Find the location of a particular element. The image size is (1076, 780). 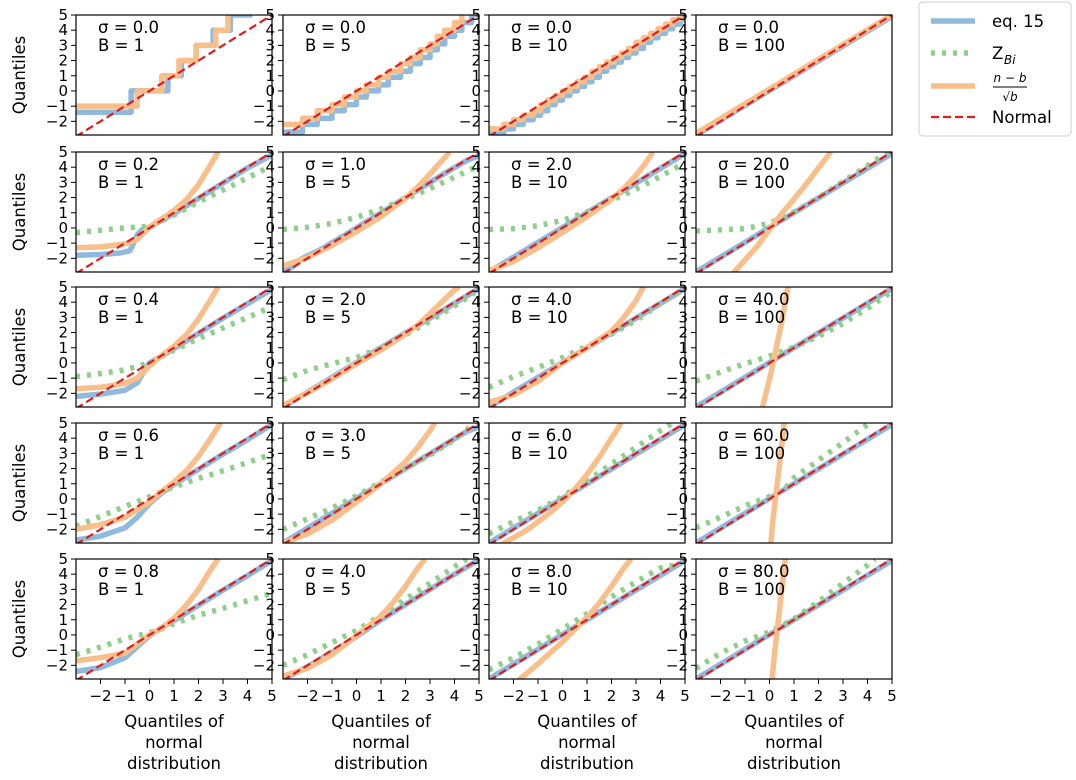

x-axis-title-line: distribution is located at coordinates (381, 763).